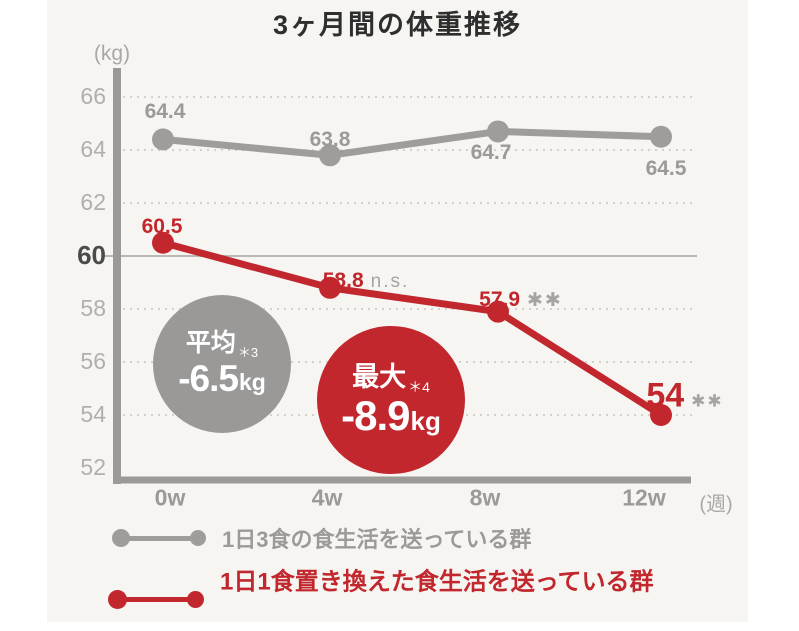  Describe the element at coordinates (644, 497) in the screenshot. I see `x-axis-tick-12w: 12w` at that location.